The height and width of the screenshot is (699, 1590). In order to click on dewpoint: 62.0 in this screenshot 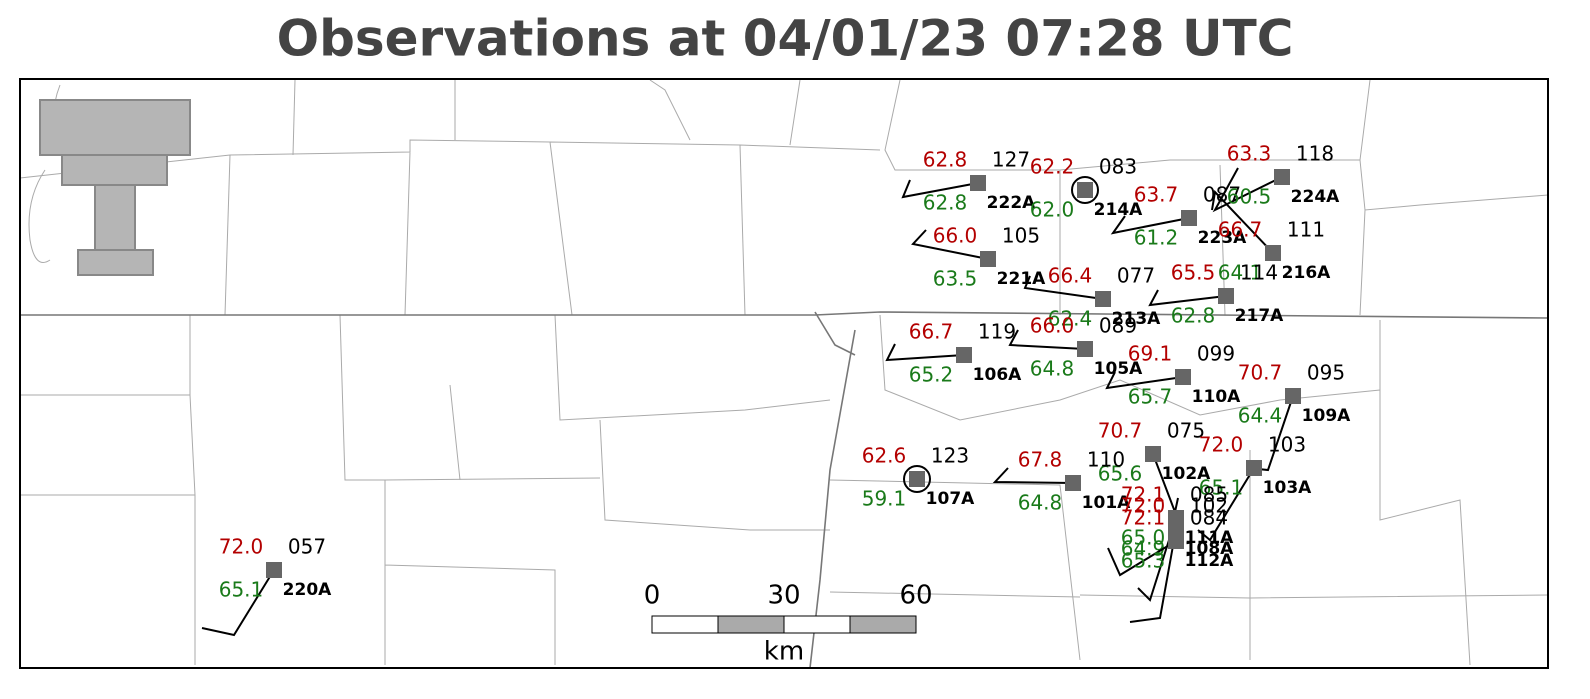, I will do `click(1052, 210)`.